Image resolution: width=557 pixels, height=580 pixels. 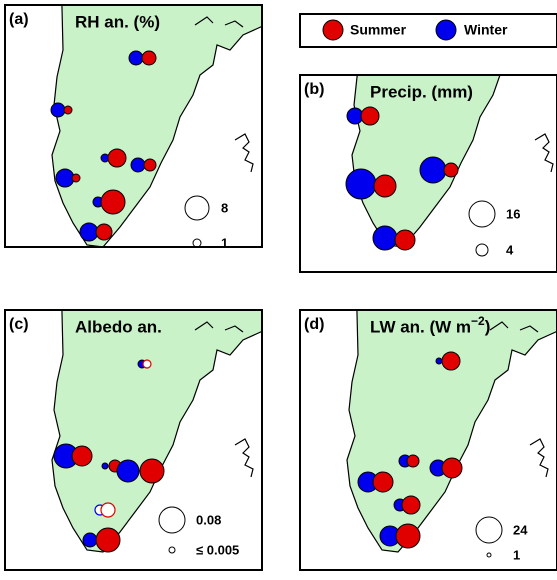 I want to click on legend-winter-marker, so click(x=446, y=30).